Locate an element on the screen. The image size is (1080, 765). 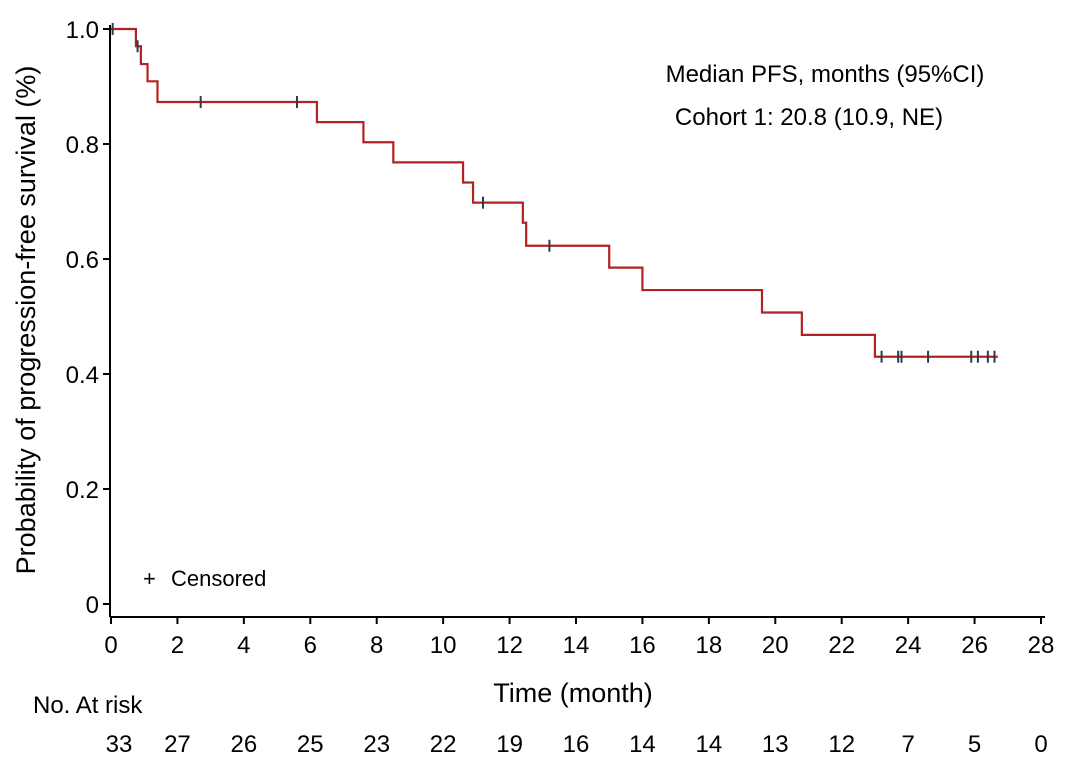
y-tick-label: 0.6 is located at coordinates (82, 260).